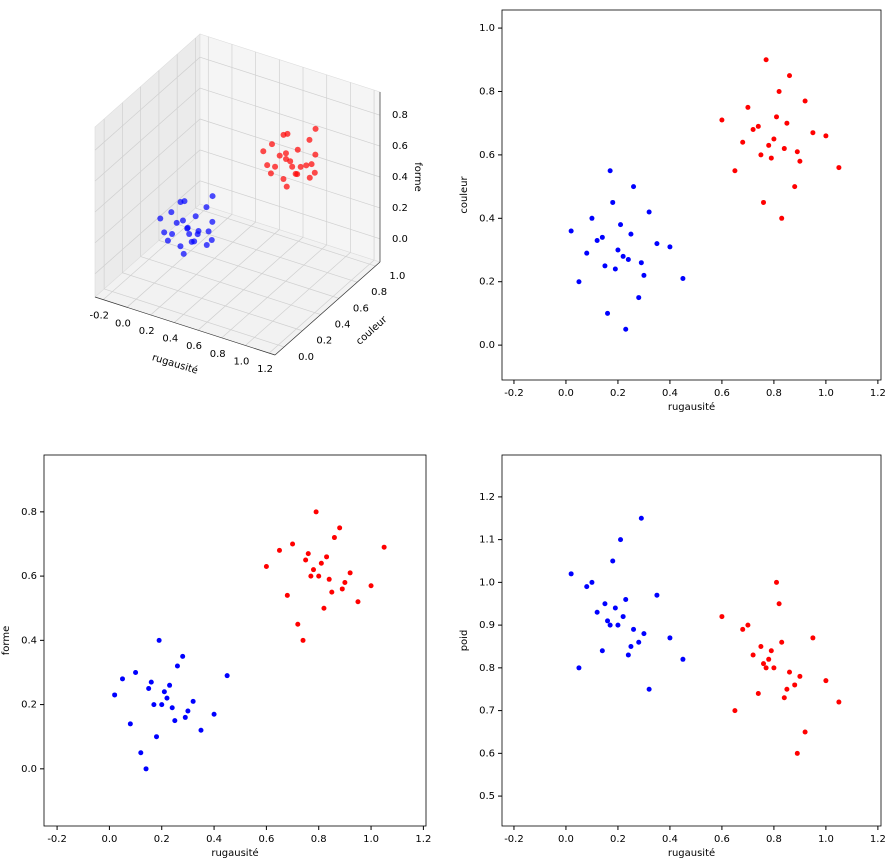 This screenshot has height=864, width=894. What do you see at coordinates (147, 331) in the screenshot?
I see `x-tick-label: 0.2` at bounding box center [147, 331].